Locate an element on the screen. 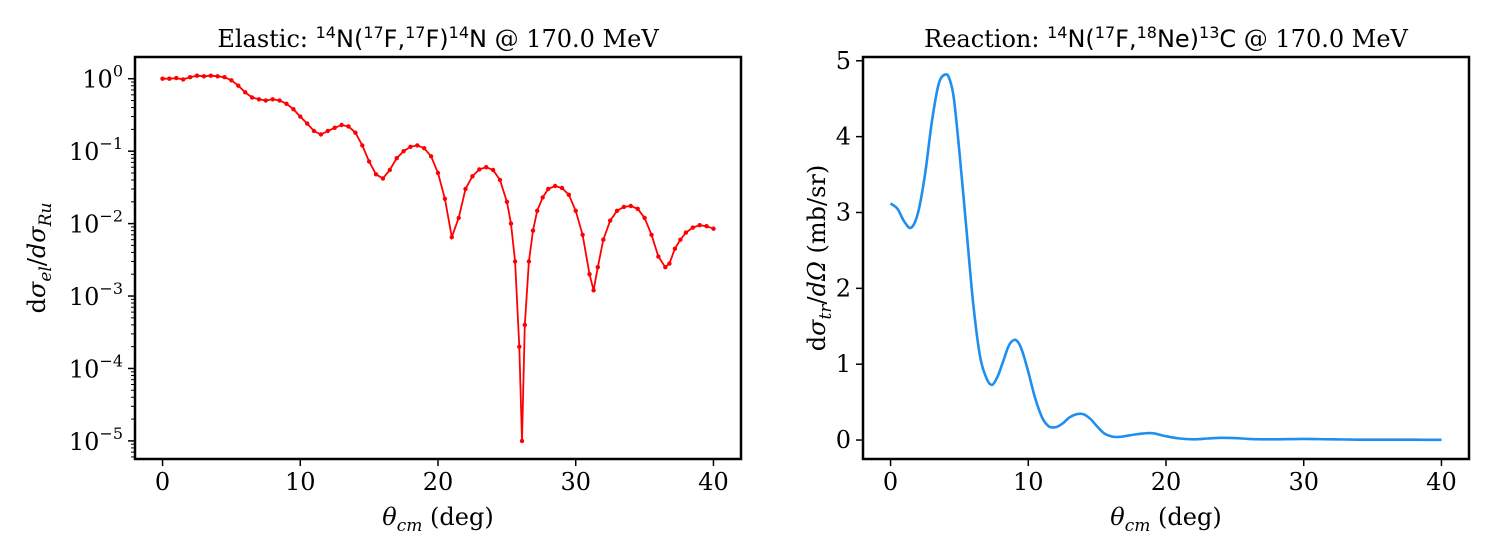 Image resolution: width=1500 pixels, height=560 pixels. y-tick-label: 10⁰ is located at coordinates (102, 78).